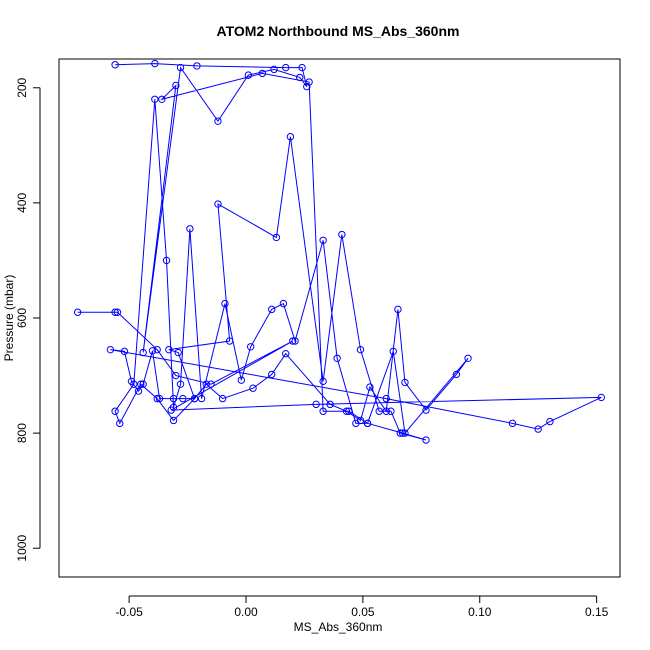 This screenshot has width=650, height=650. Describe the element at coordinates (597, 612) in the screenshot. I see `x-tick-label: 0.15` at that location.